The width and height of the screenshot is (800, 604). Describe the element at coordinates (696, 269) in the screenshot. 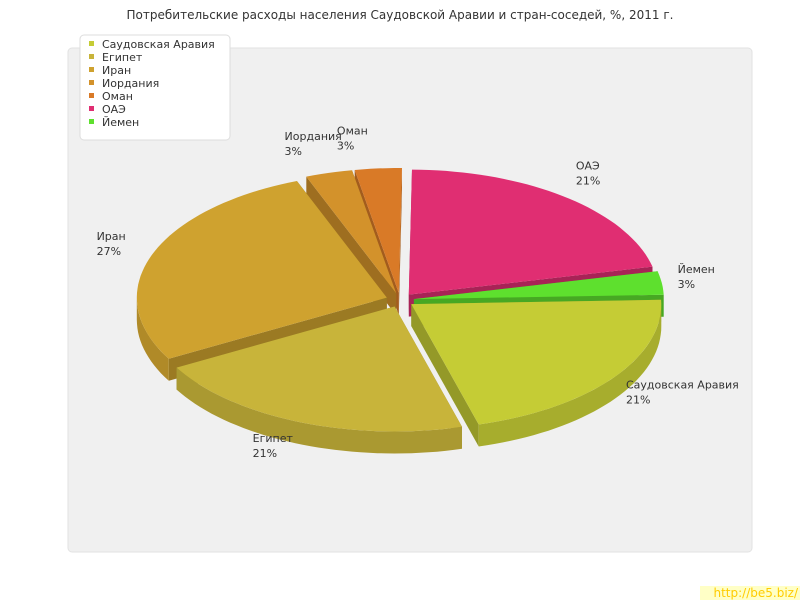

I see `slice-label: Йемен` at that location.